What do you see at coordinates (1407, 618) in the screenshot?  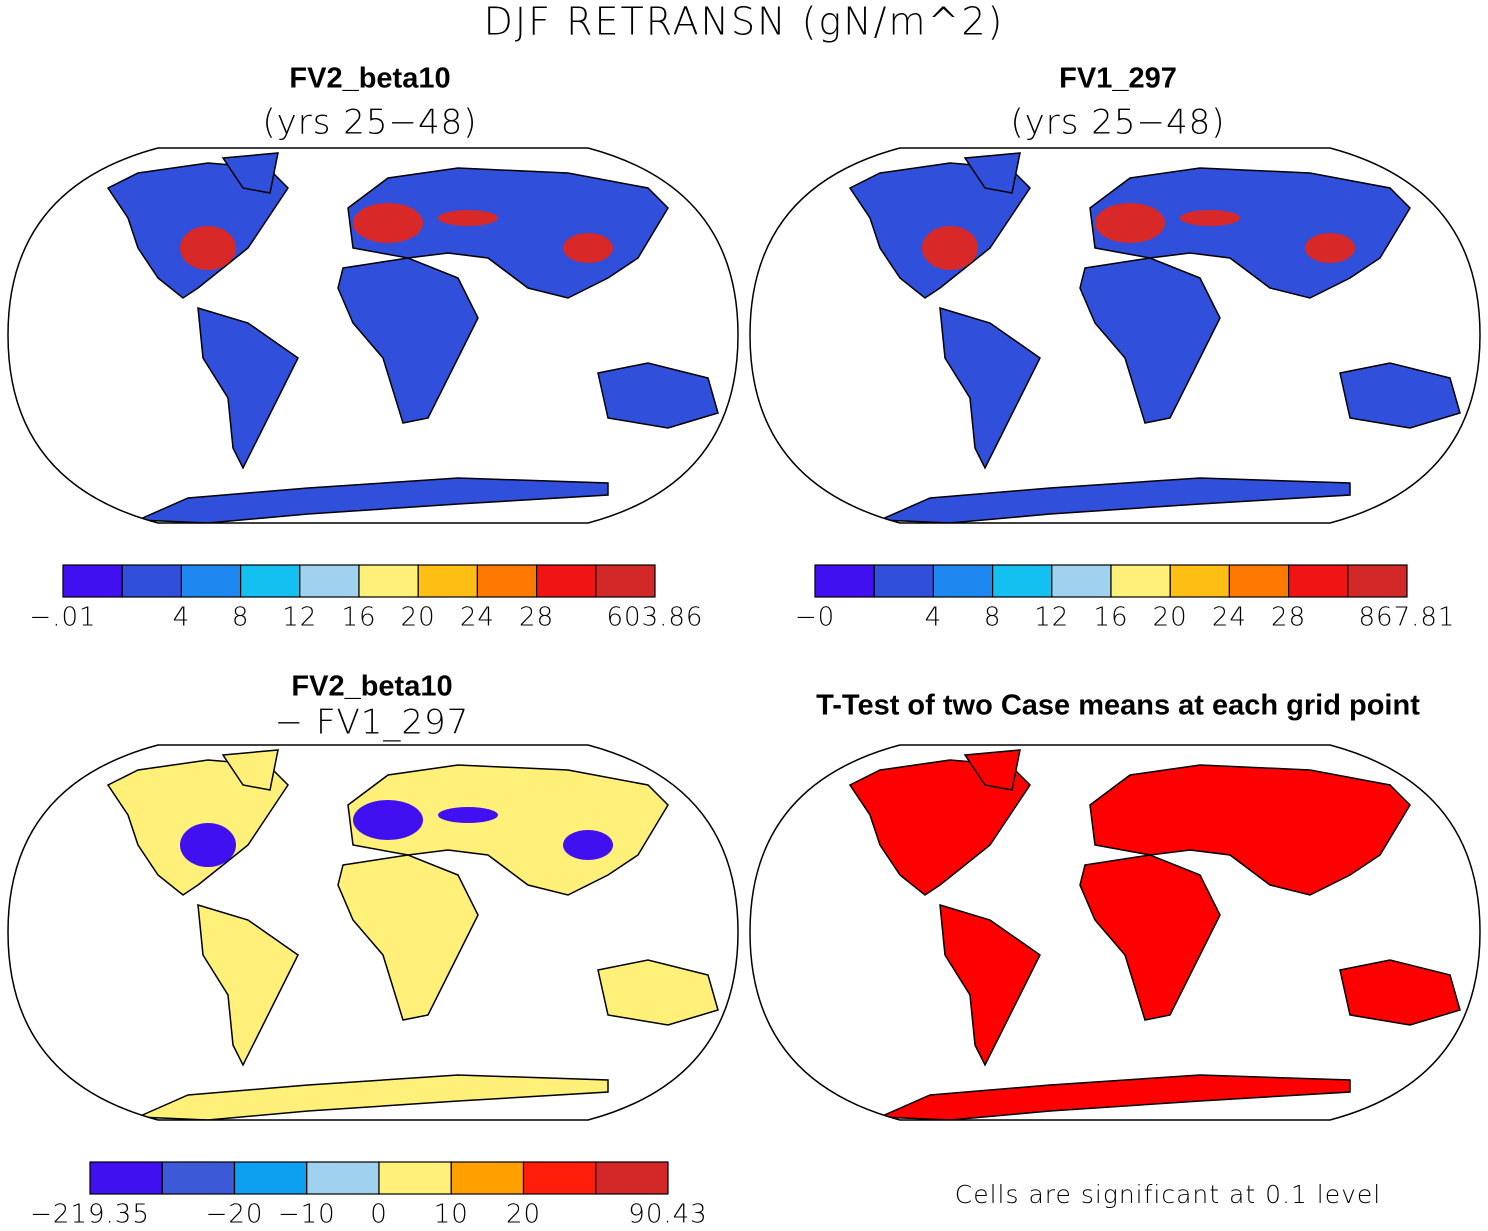 I see `colorbar-label: 867.81` at bounding box center [1407, 618].